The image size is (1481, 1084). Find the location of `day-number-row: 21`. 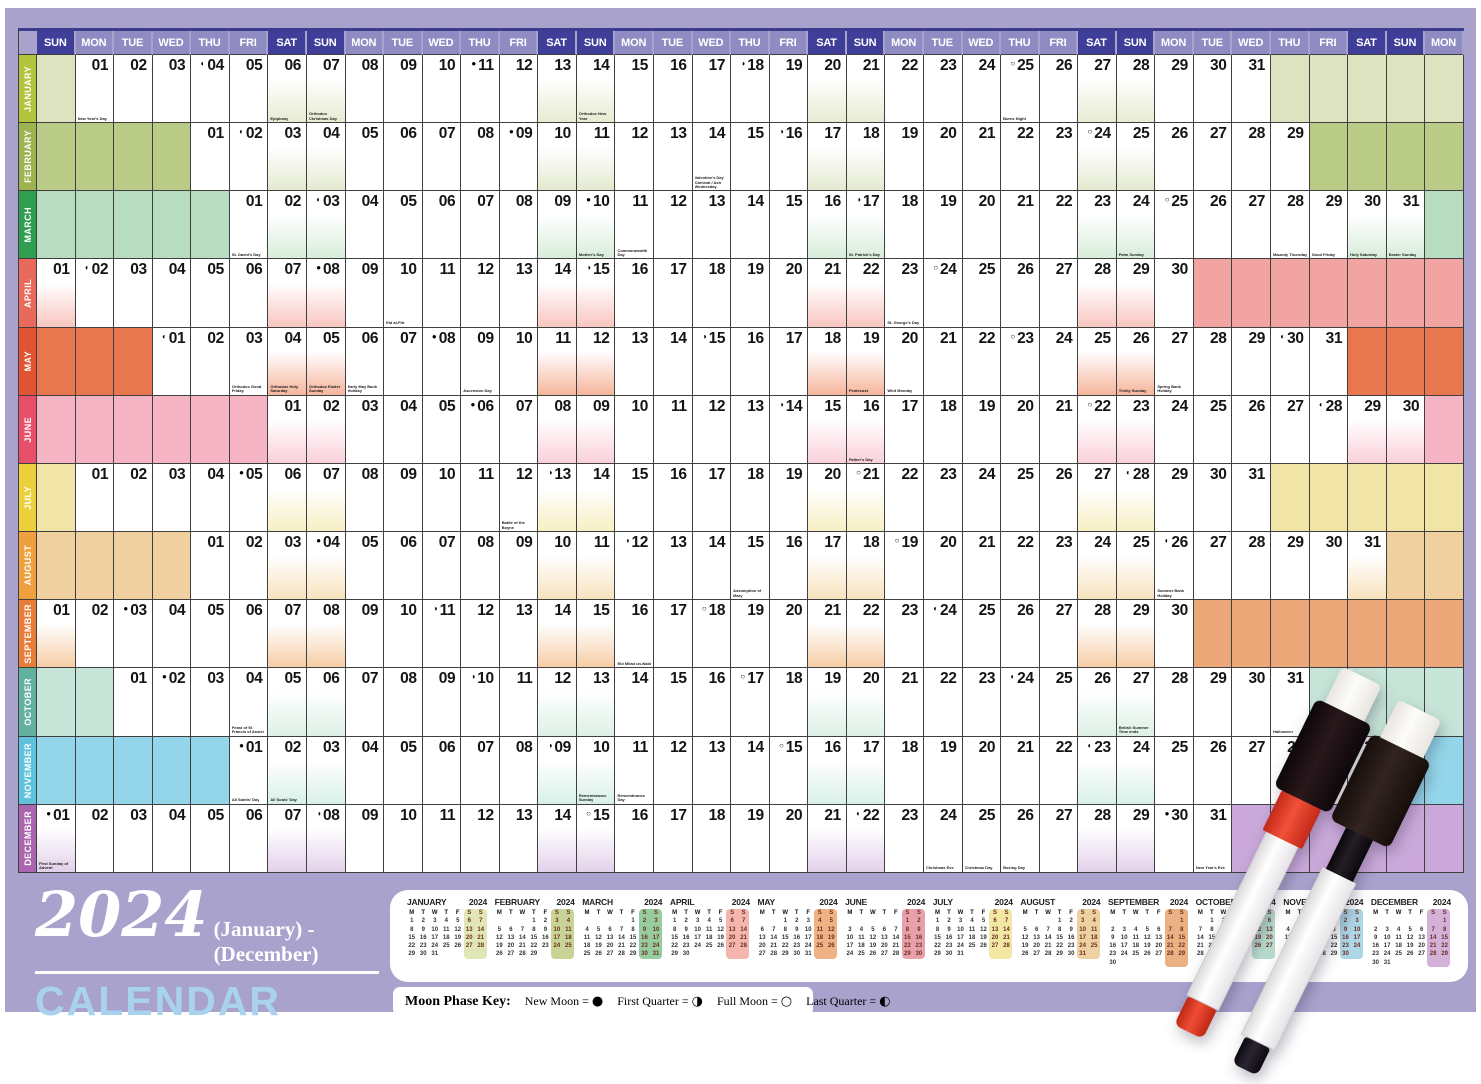

day-number-row: 21 is located at coordinates (904, 677).